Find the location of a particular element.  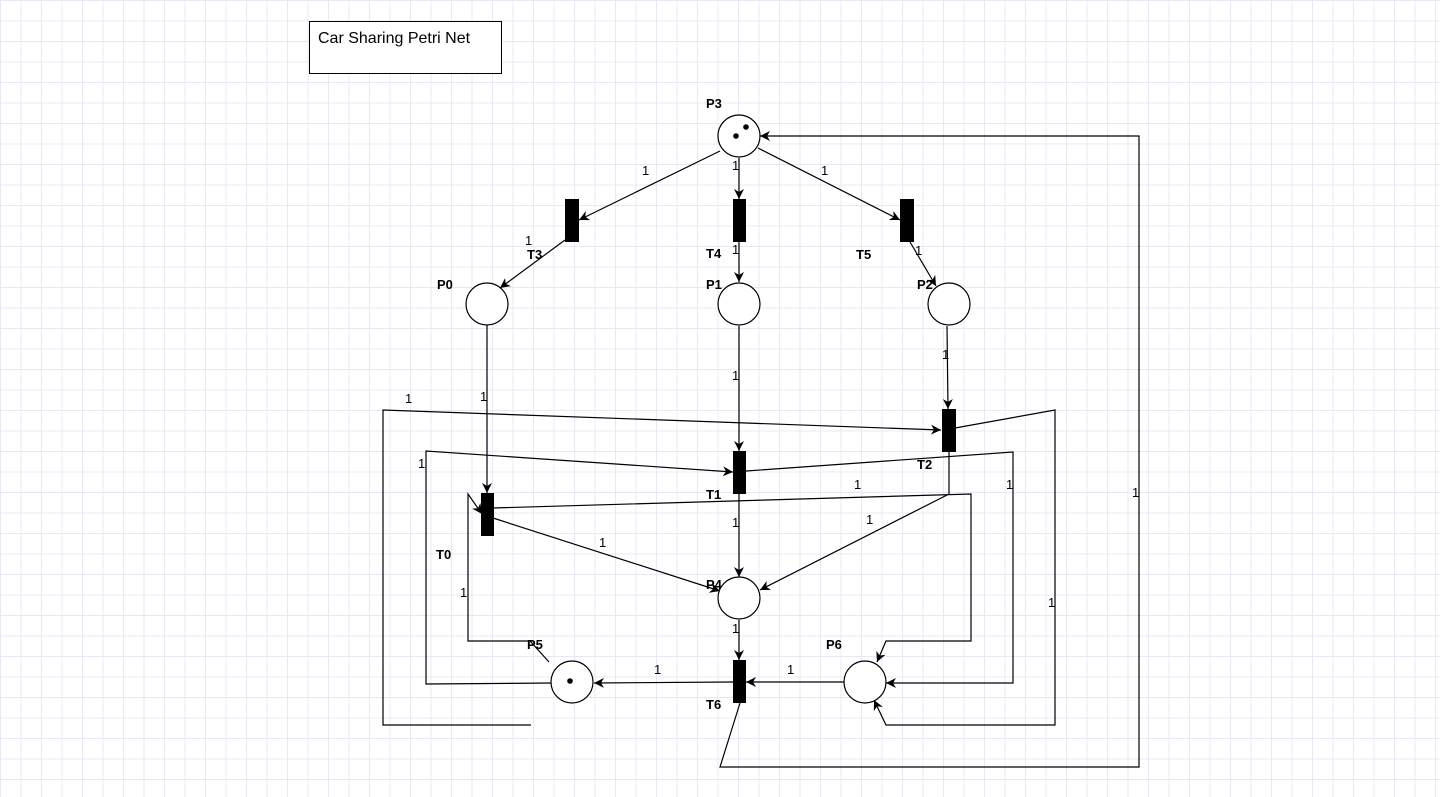

transition-t3 is located at coordinates (572, 220).